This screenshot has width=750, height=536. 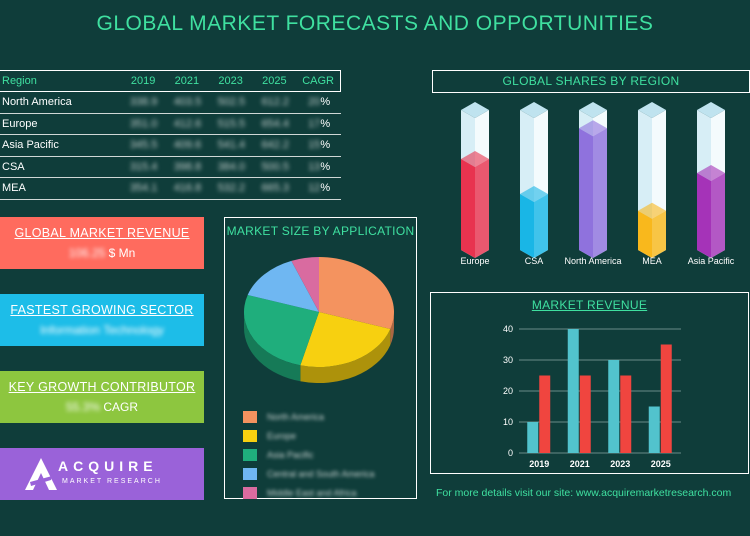 What do you see at coordinates (19, 81) in the screenshot?
I see `header-region: Region` at bounding box center [19, 81].